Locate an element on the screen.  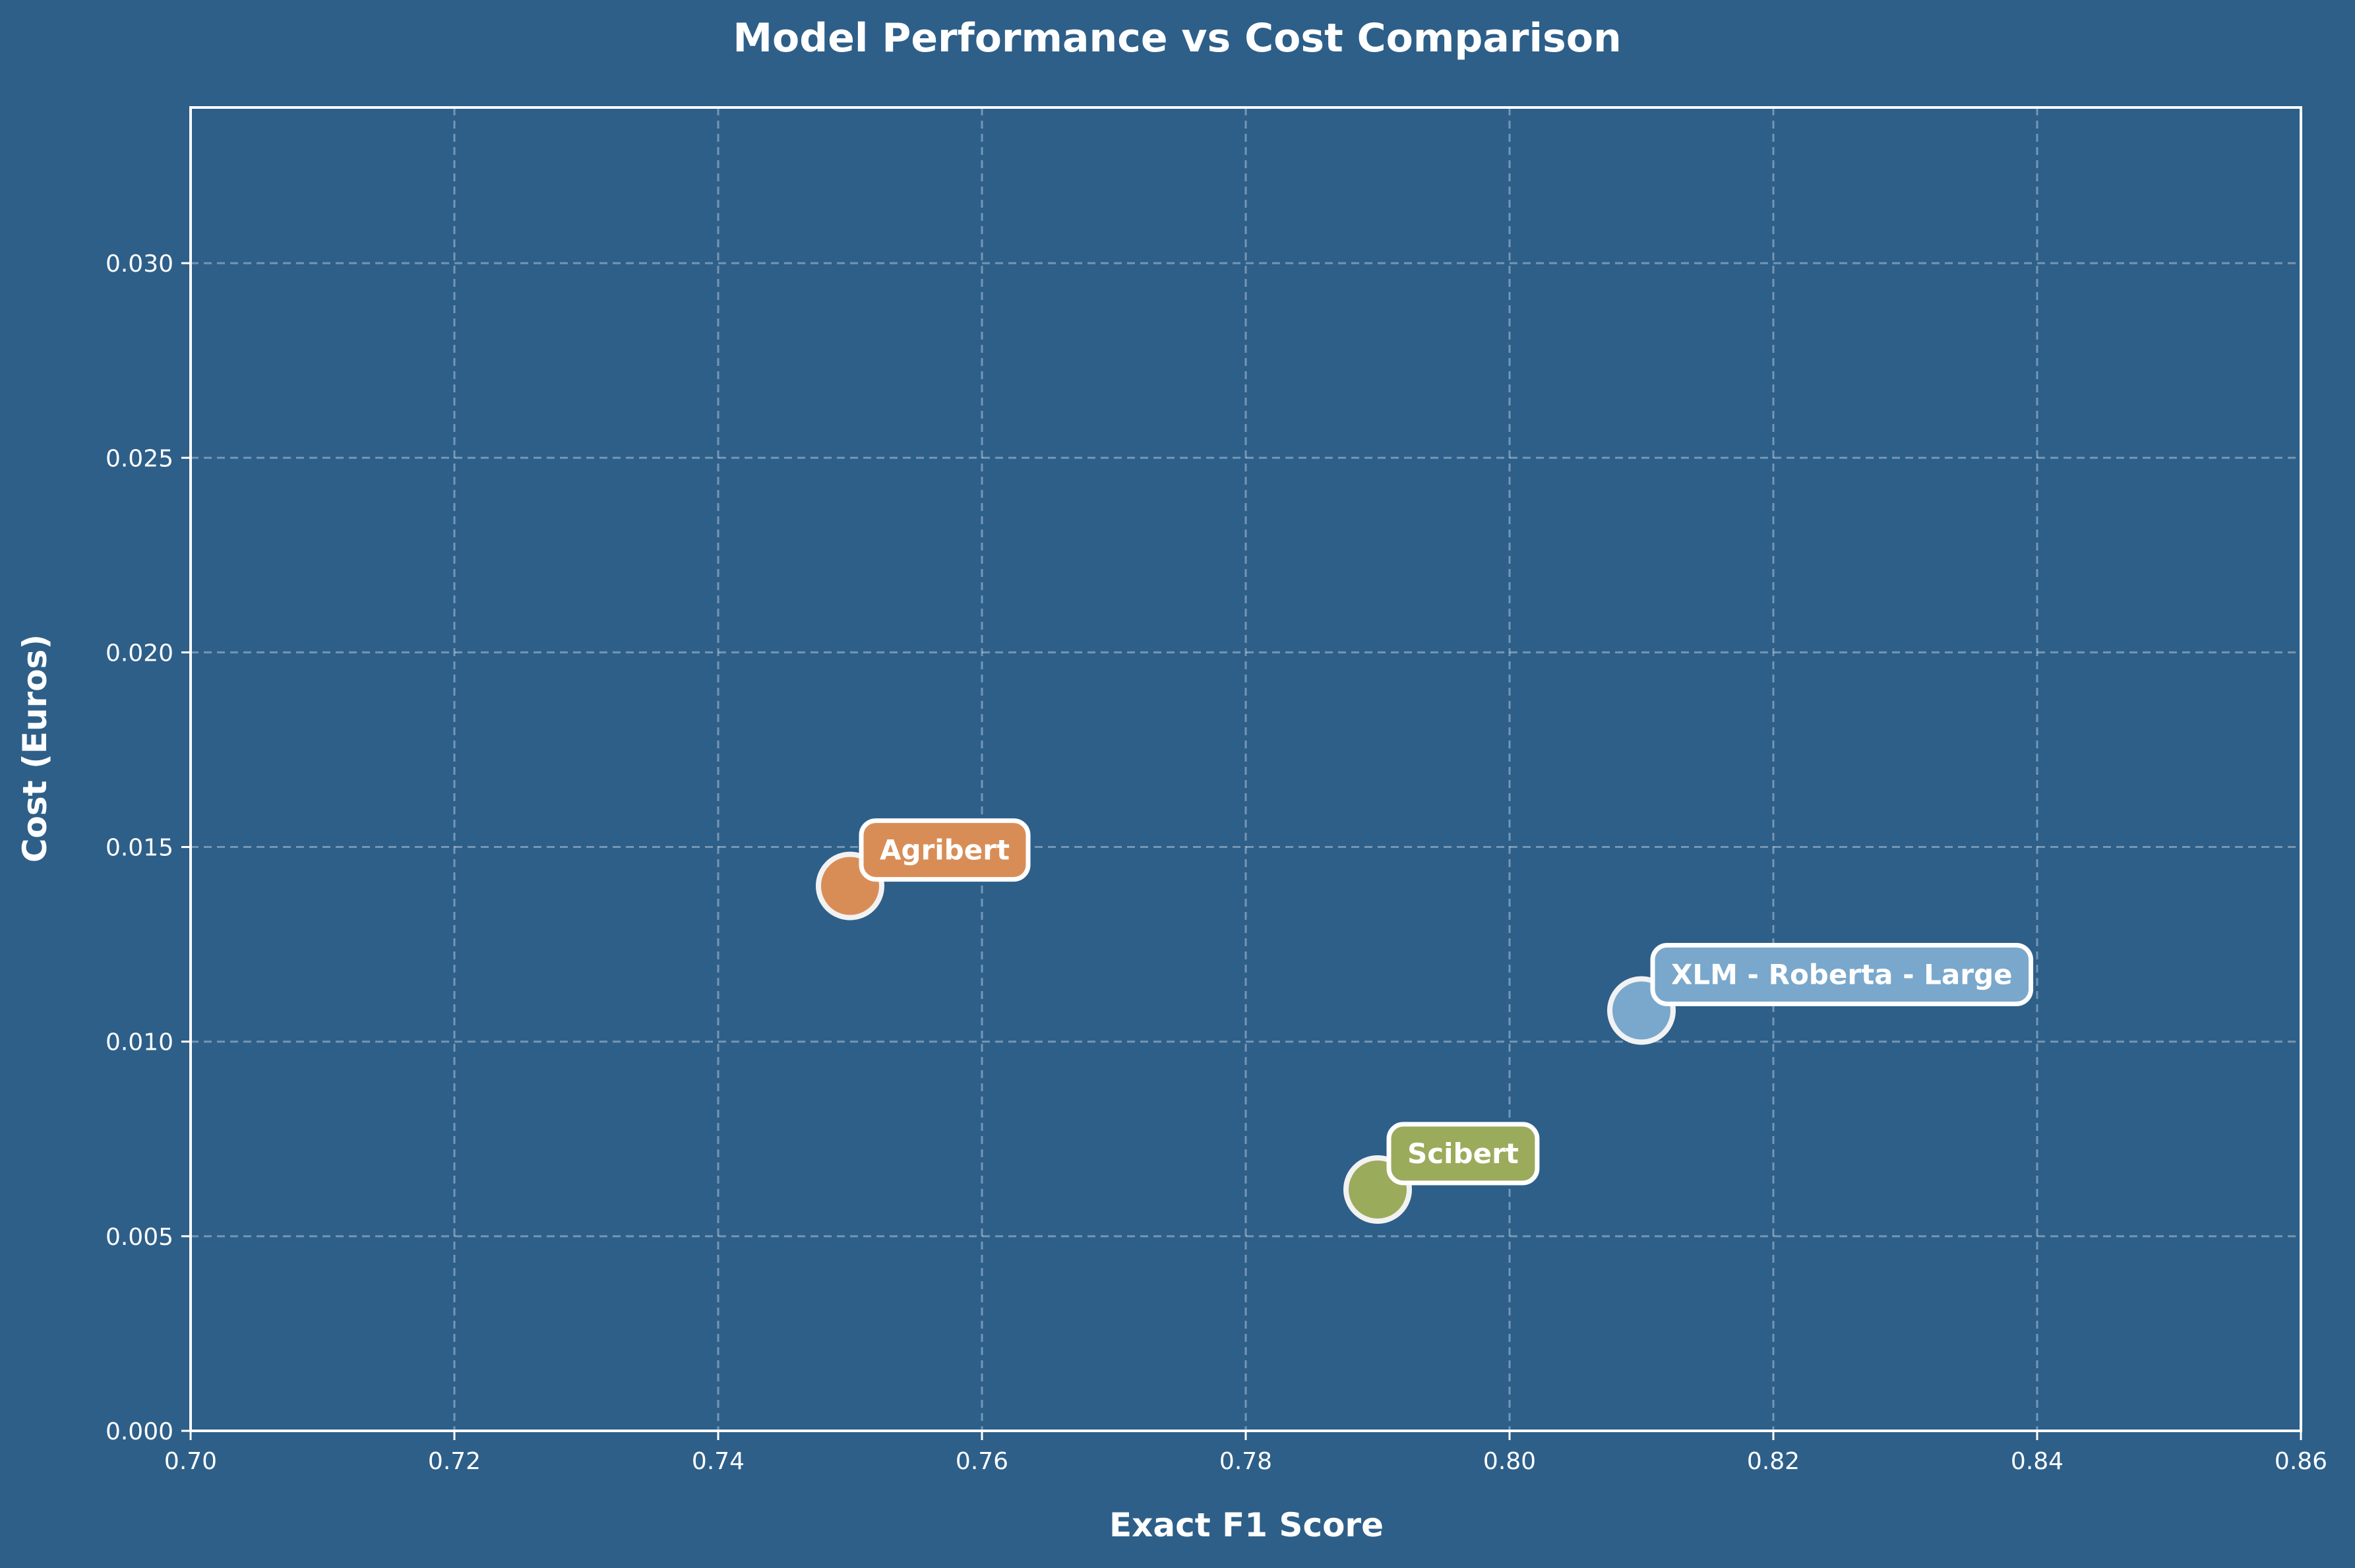
point-label: Scibert is located at coordinates (1463, 1153).